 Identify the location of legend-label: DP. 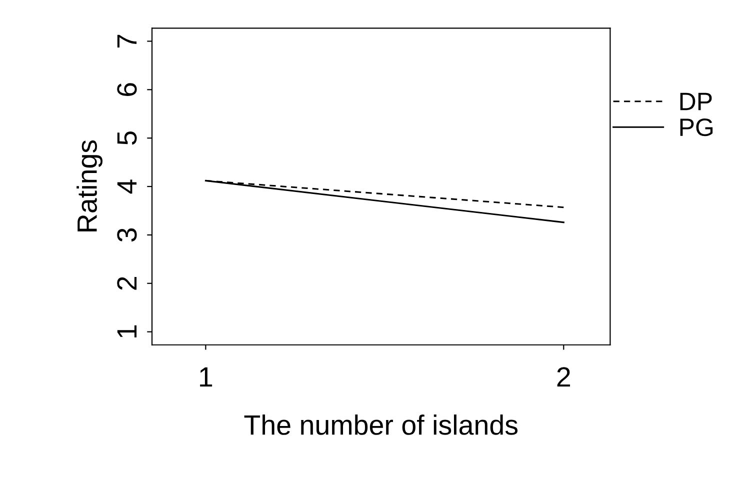
(696, 101).